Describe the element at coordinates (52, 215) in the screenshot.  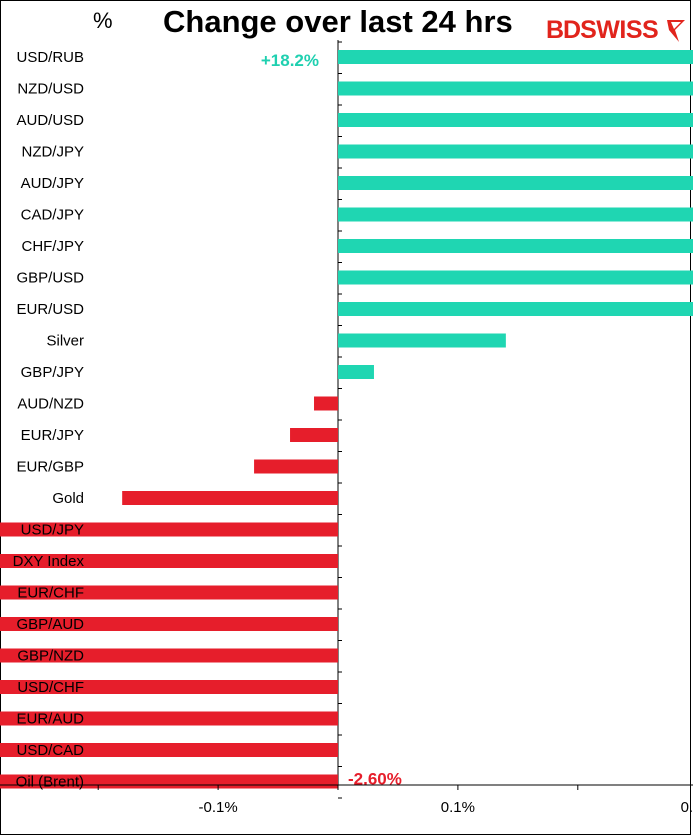
I see `category-label-cad-jpy: CAD/JPY` at that location.